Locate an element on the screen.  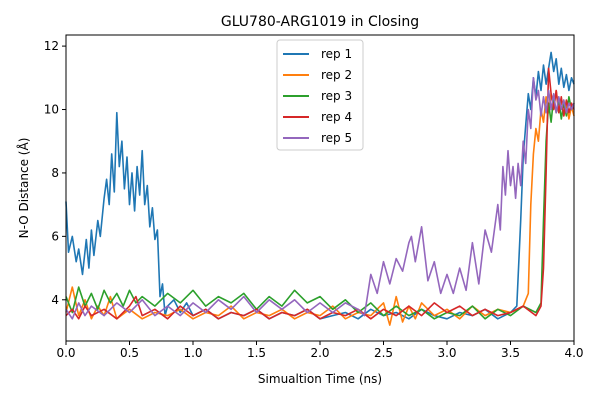
legend-label: rep 3 is located at coordinates (336, 96).